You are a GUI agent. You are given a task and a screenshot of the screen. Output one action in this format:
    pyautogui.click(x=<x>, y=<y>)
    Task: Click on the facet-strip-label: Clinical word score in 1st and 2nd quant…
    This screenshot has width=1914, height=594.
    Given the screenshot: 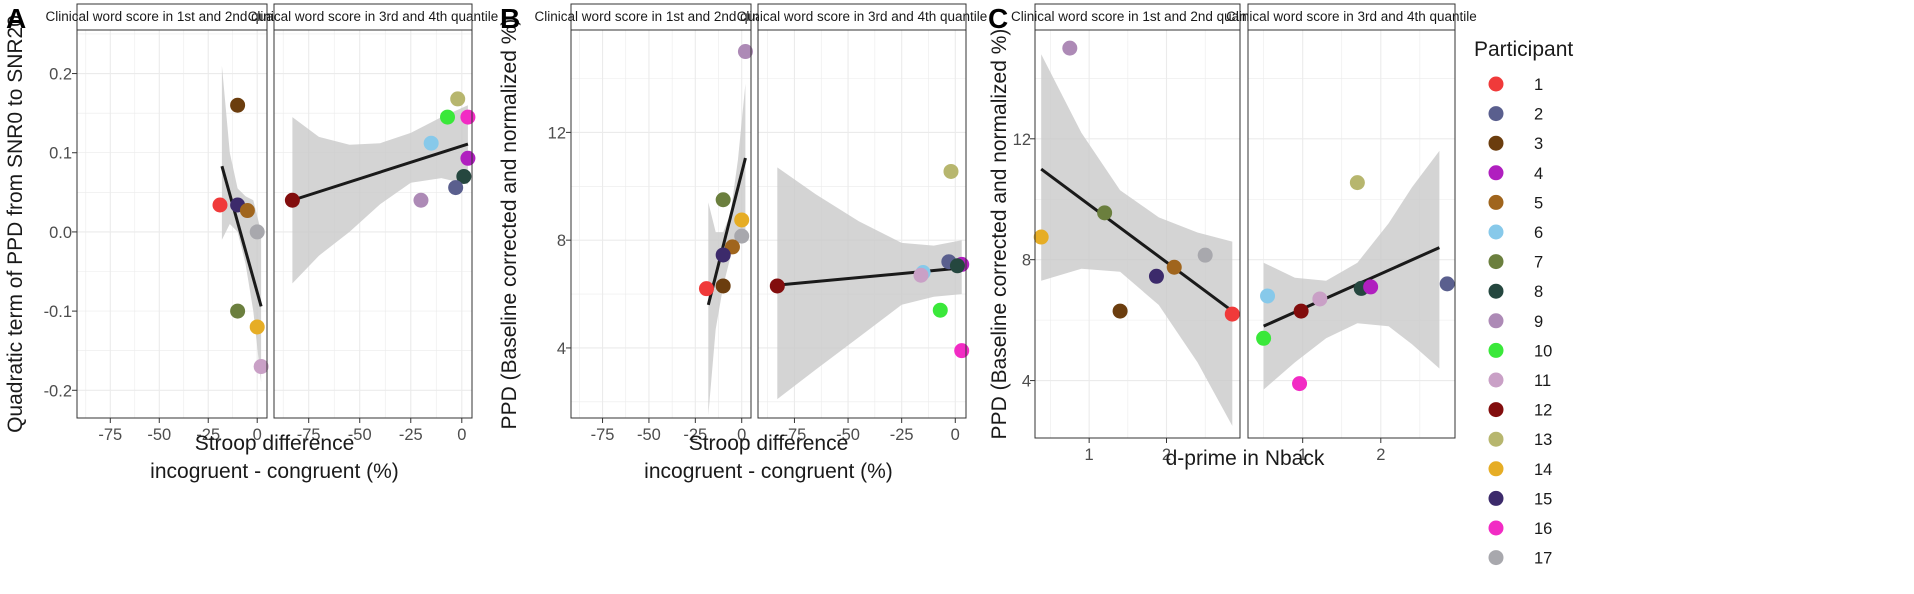 What is the action you would take?
    pyautogui.click(x=1137, y=16)
    